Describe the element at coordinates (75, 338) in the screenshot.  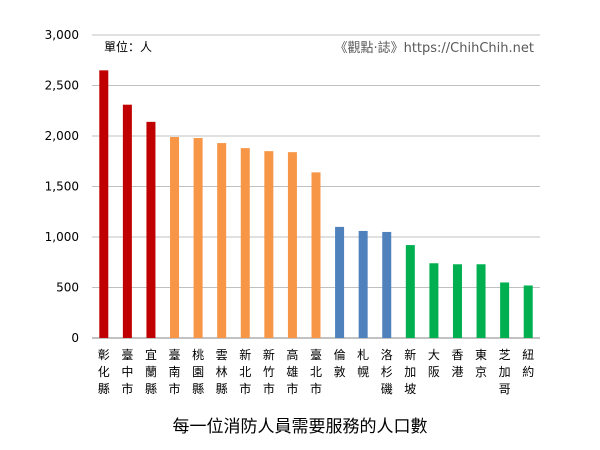
I see `y-tick-label: 0` at that location.